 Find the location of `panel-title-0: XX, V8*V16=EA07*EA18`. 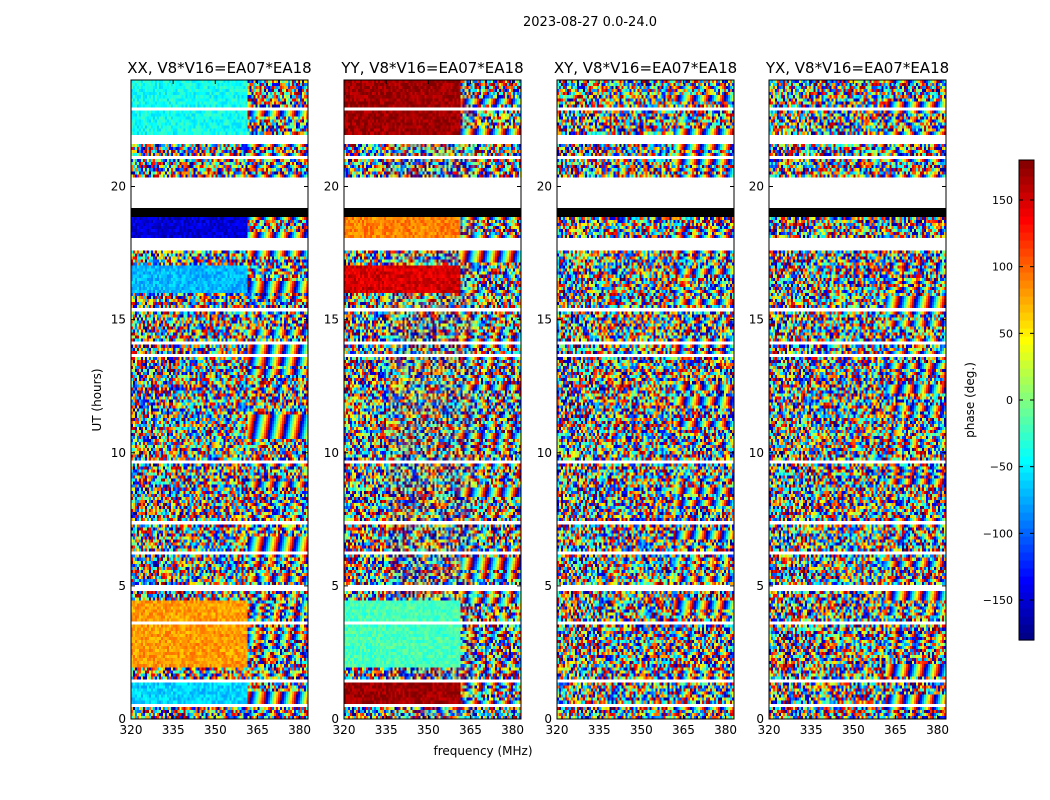

panel-title-0: XX, V8*V16=EA07*EA18 is located at coordinates (219, 68).